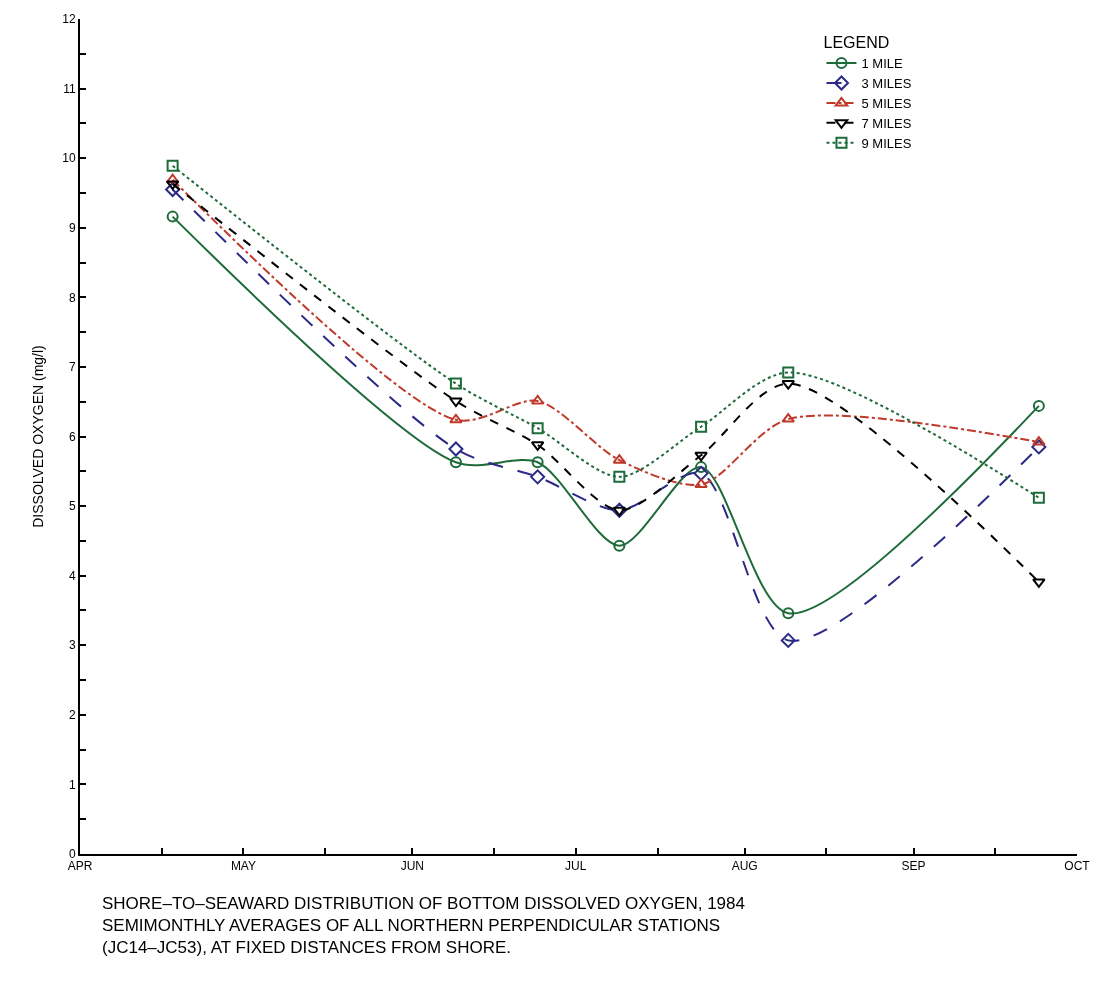 This screenshot has height=1004, width=1102. I want to click on y-tick-label: 12, so click(69, 19).